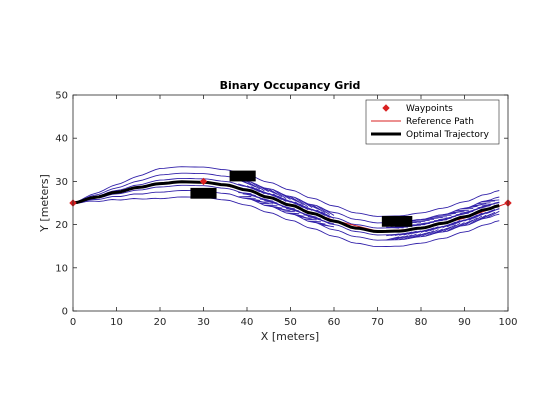 This screenshot has width=560, height=420. Describe the element at coordinates (160, 322) in the screenshot. I see `x-tick-label: 20` at that location.